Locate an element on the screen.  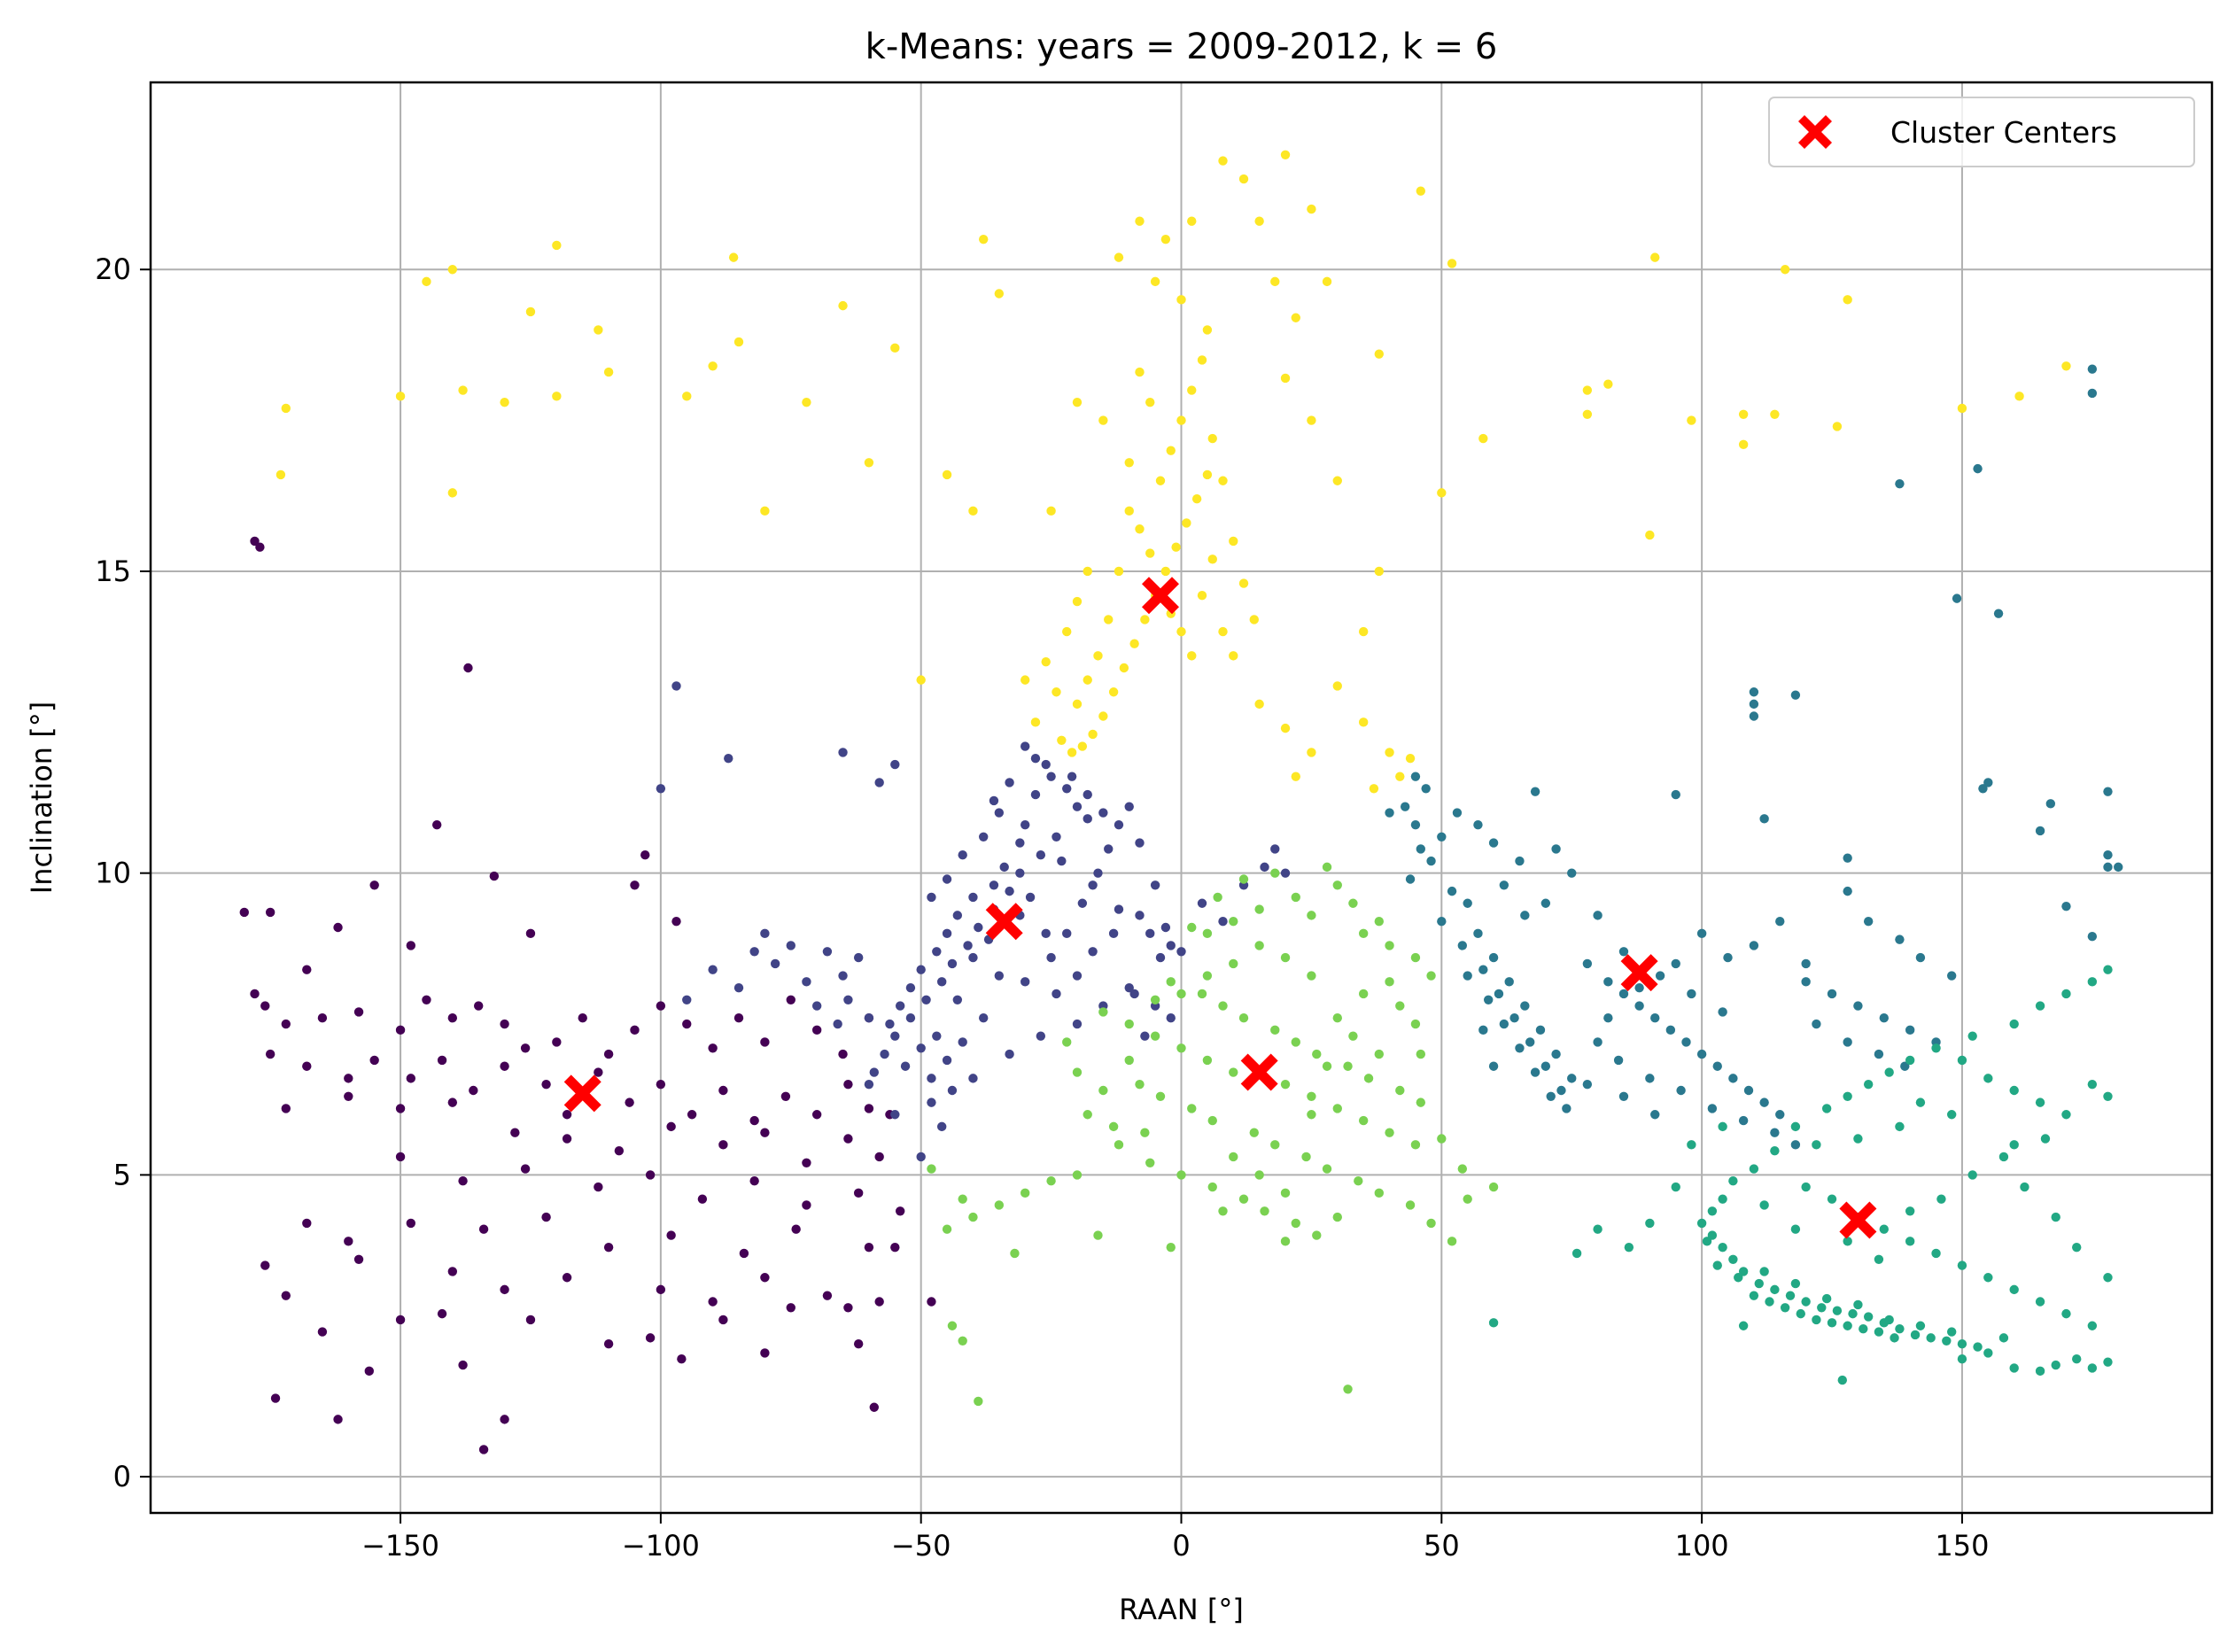
chart-title: k-Means: years = 2009-2012, k = 6 is located at coordinates (1181, 47).